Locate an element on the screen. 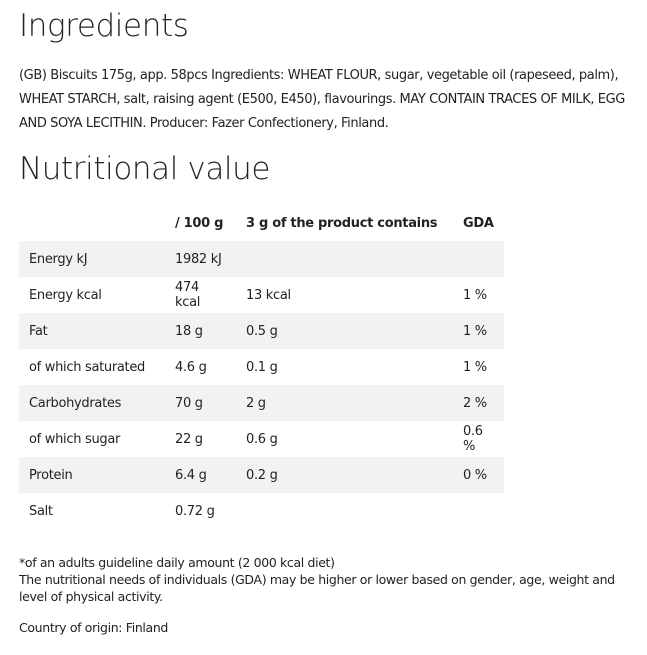  table-row: Energy kJ 1982 kJ is located at coordinates (261, 259).